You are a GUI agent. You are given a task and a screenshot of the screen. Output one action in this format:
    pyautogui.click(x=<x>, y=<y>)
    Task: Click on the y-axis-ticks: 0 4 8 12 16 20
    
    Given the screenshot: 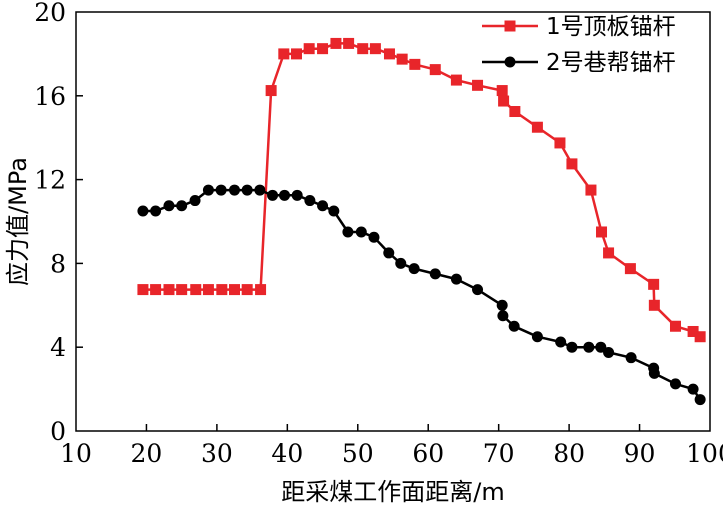 What is the action you would take?
    pyautogui.click(x=58, y=223)
    